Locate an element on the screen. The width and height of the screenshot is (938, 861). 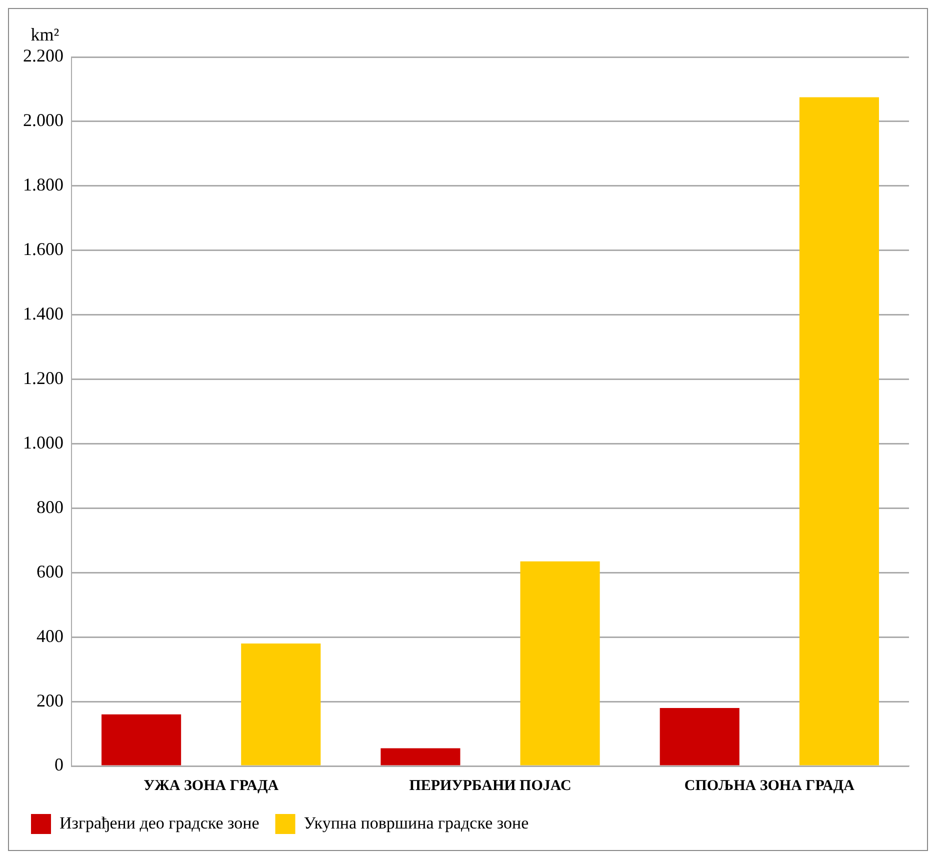
y-tick-label: 0 is located at coordinates (59, 764).